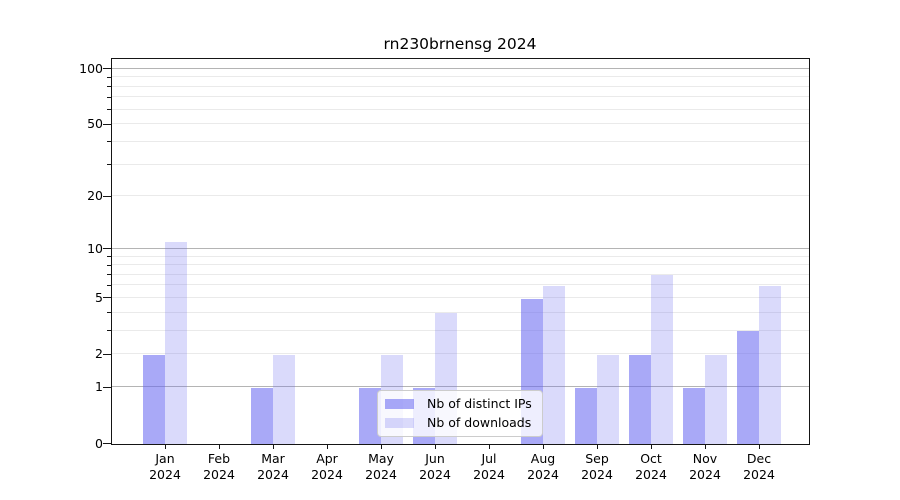  What do you see at coordinates (460, 44) in the screenshot?
I see `chart-title: rn230brnensg 2024` at bounding box center [460, 44].